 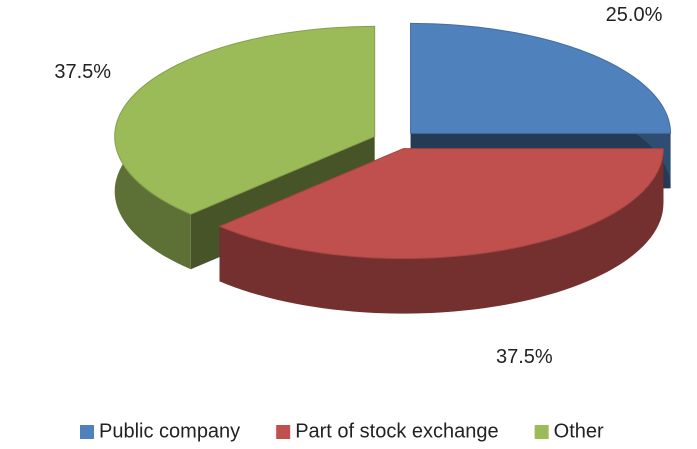 I want to click on legend-label: Part of stock exchange, so click(x=396, y=431).